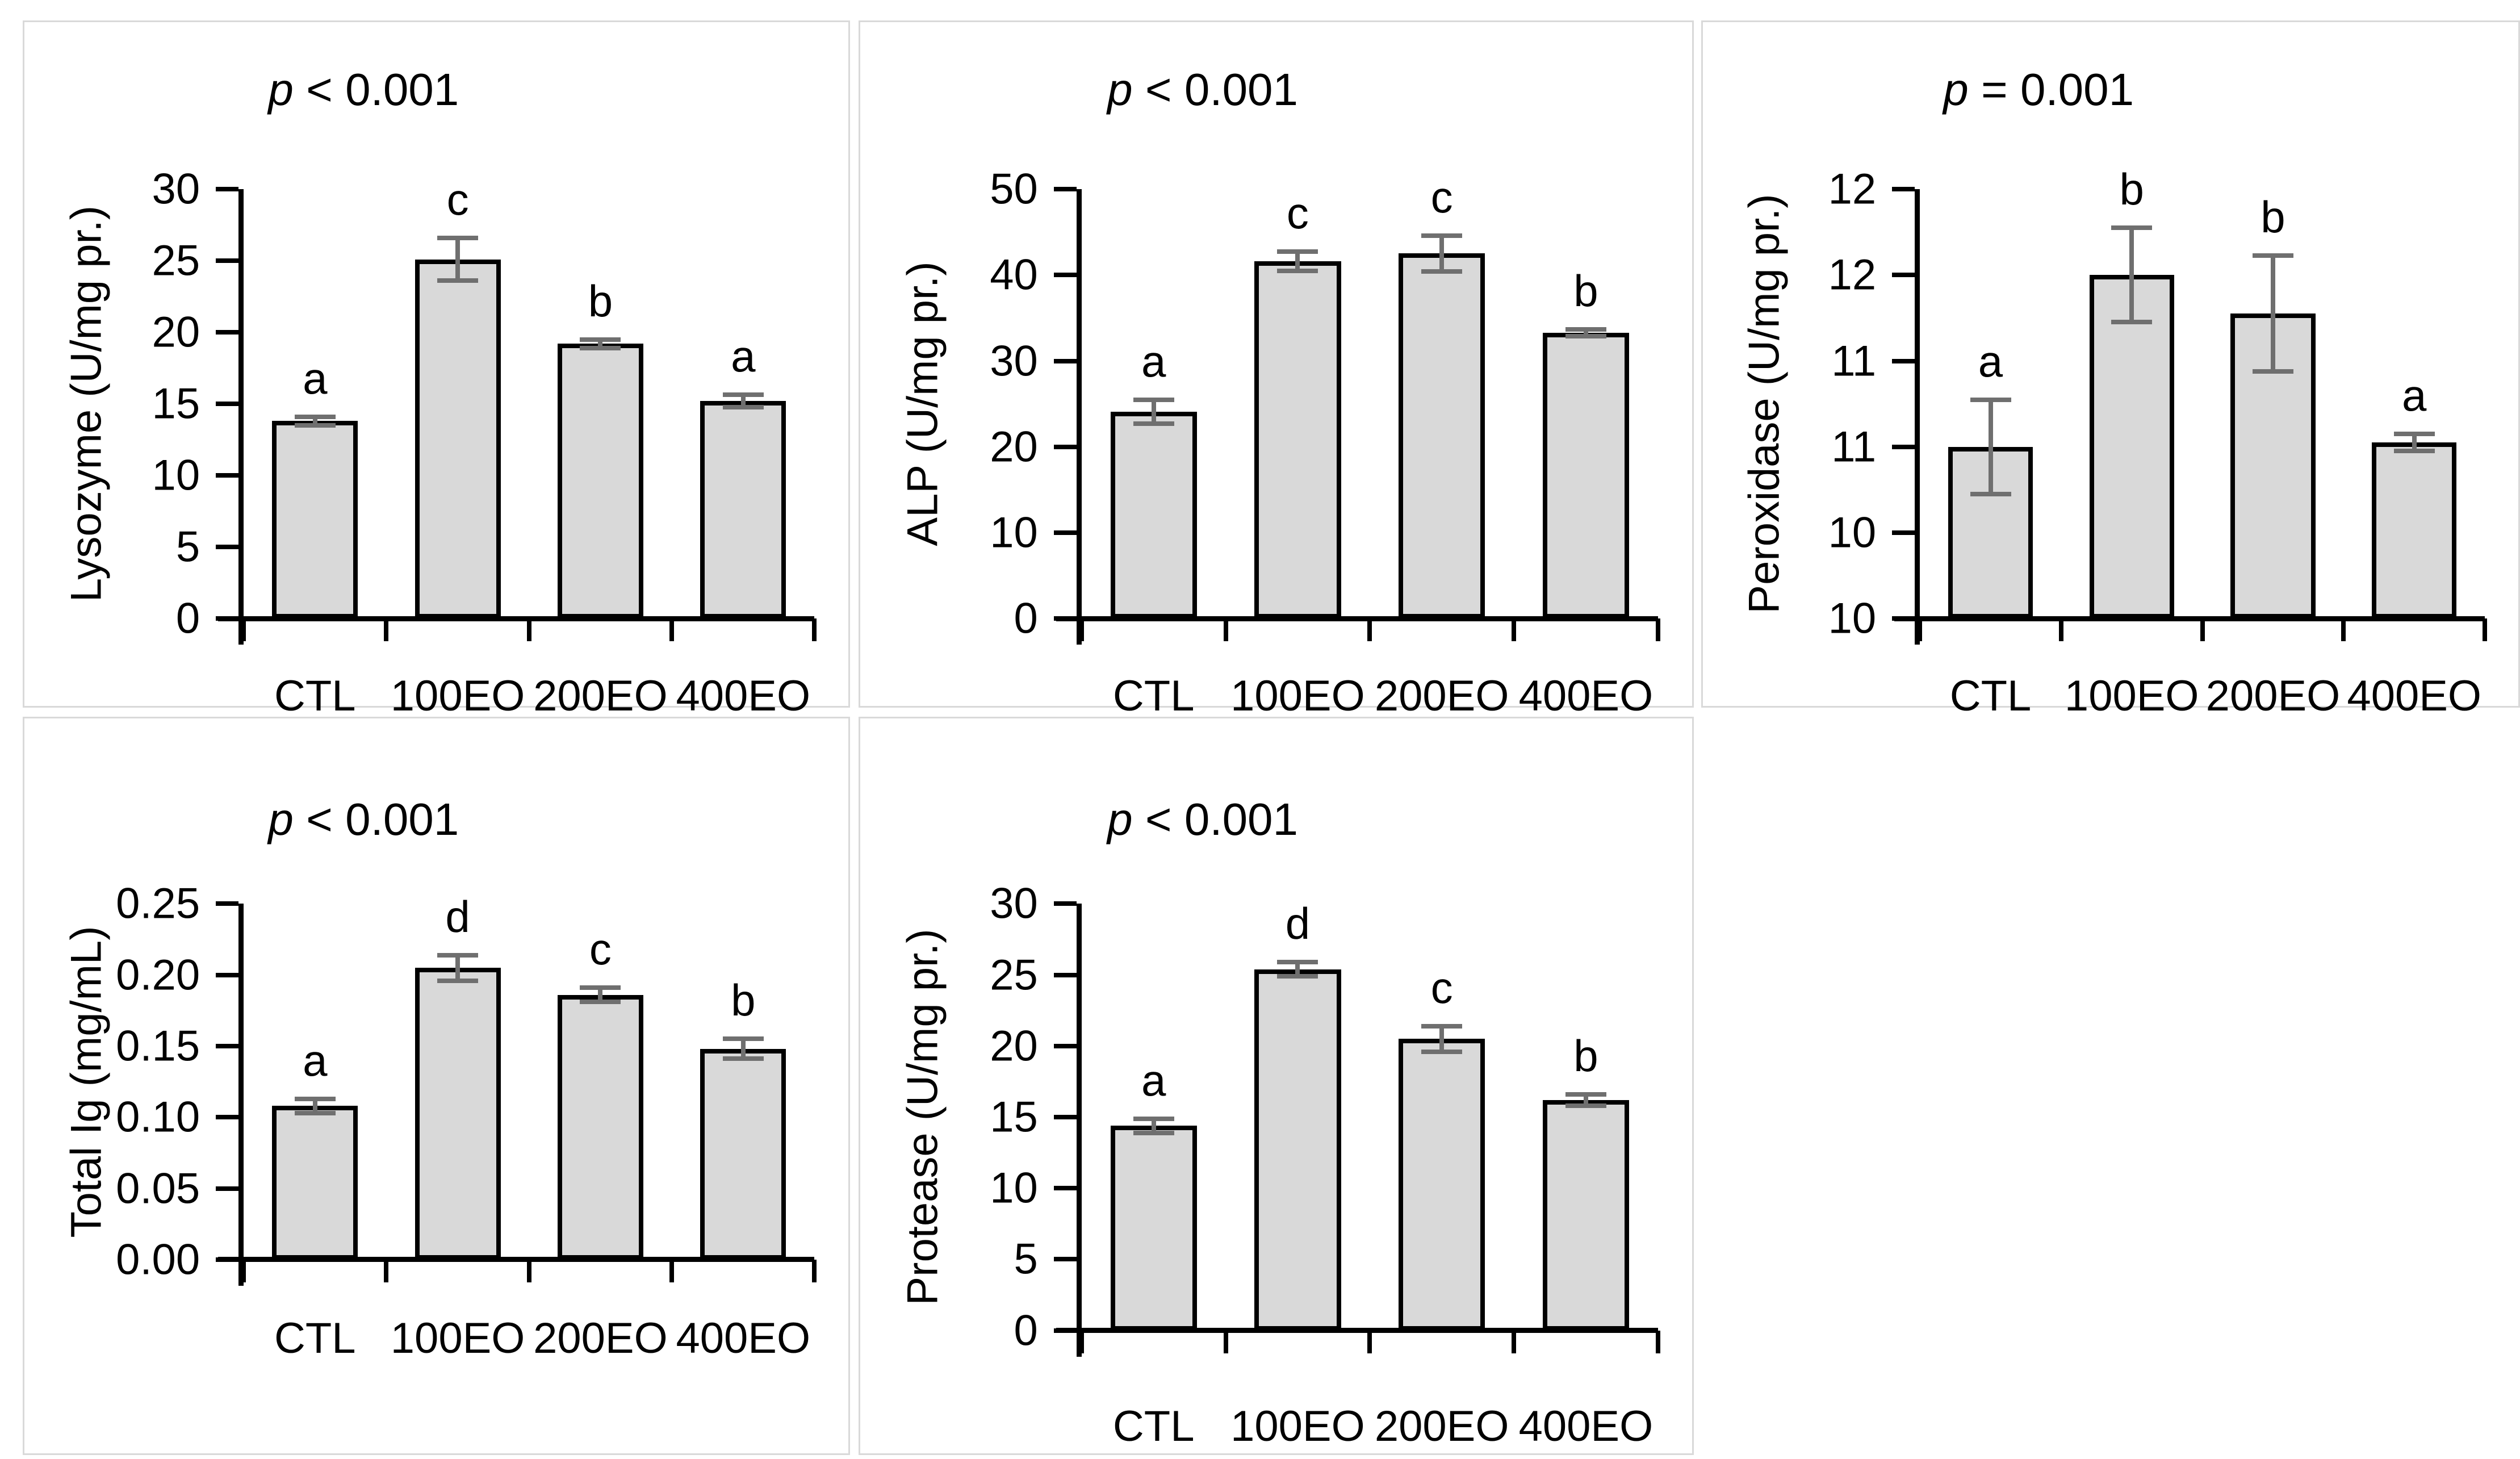 This screenshot has width=2520, height=1459. Describe the element at coordinates (1014, 362) in the screenshot. I see `y-tick-label: 30` at that location.